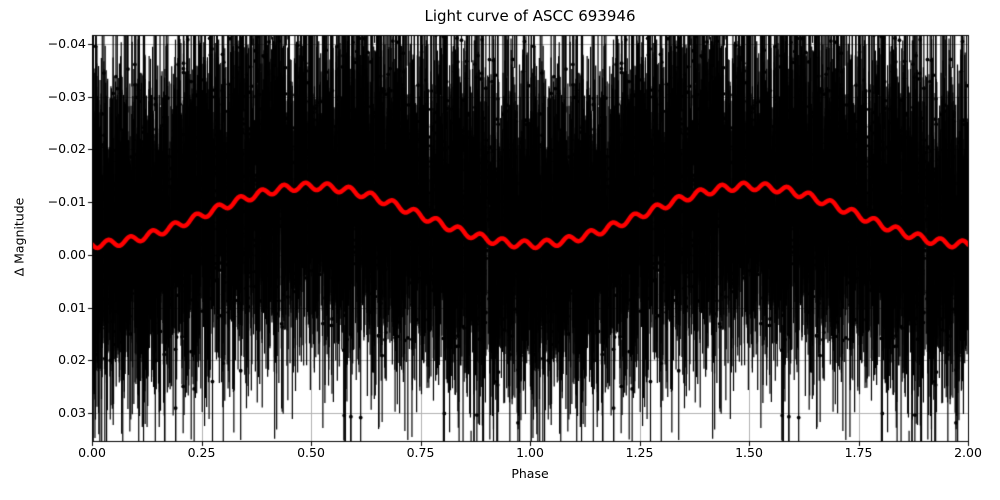  What do you see at coordinates (530, 16) in the screenshot?
I see `chart-title: Light curve of ASCC 693946` at bounding box center [530, 16].